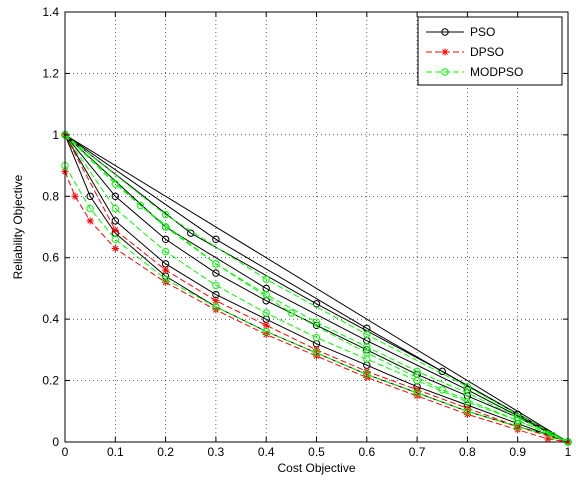 The image size is (576, 495). What do you see at coordinates (50, 381) in the screenshot?
I see `y-tick-label: 0.2` at bounding box center [50, 381].